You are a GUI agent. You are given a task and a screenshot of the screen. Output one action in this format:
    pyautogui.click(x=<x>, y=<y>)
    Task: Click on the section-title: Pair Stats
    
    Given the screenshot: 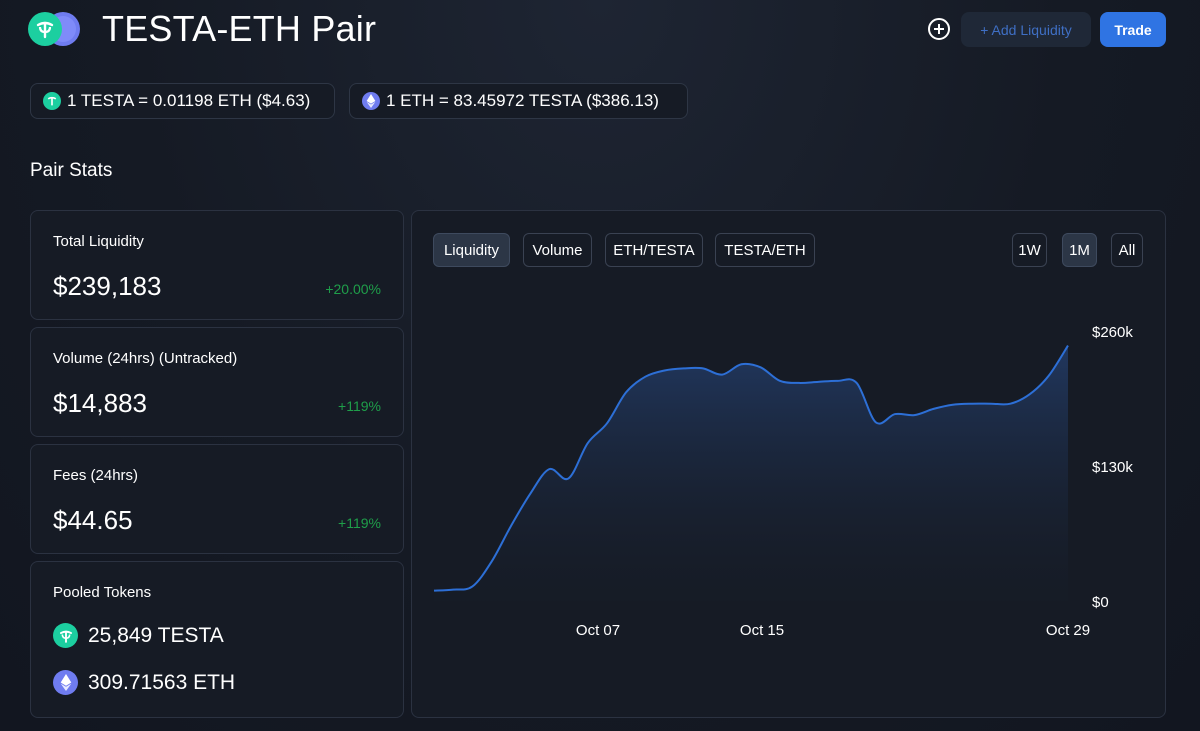 What is the action you would take?
    pyautogui.click(x=71, y=170)
    